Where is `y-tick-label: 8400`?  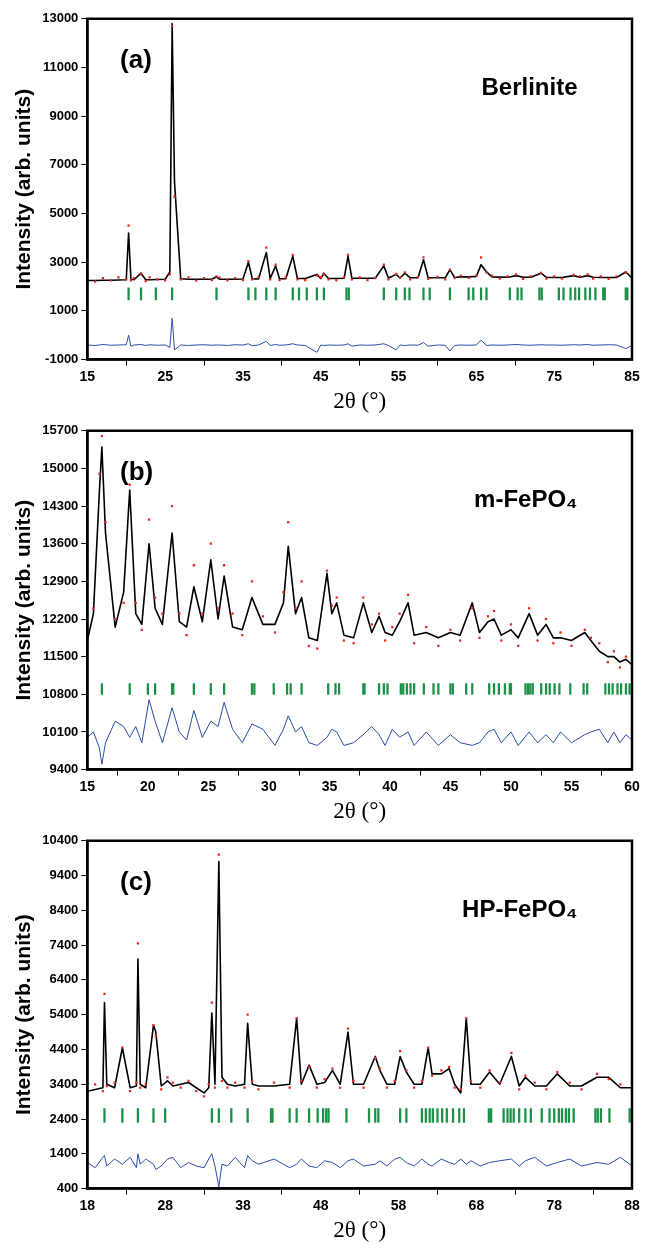 y-tick-label: 8400 is located at coordinates (64, 909).